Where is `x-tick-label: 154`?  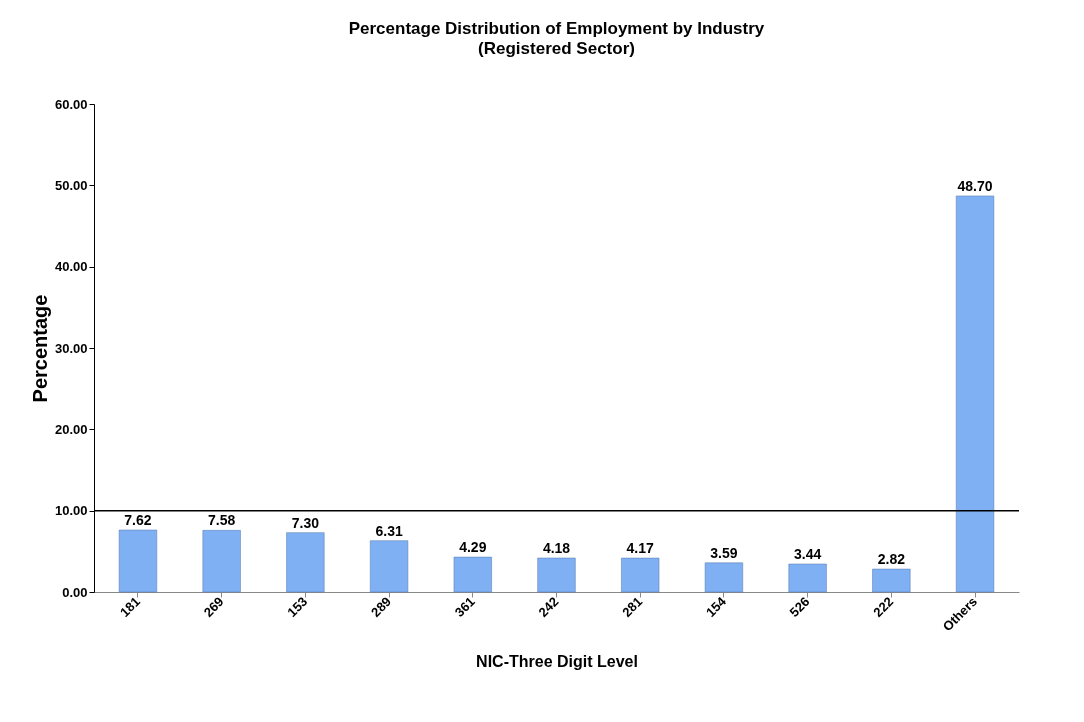
x-tick-label: 154 is located at coordinates (716, 606).